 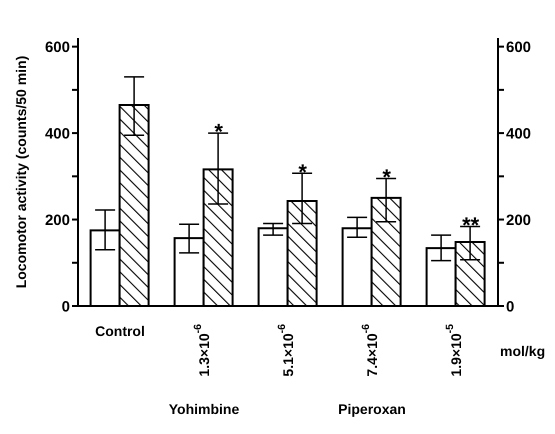 What do you see at coordinates (519, 220) in the screenshot?
I see `y2-tick-label: 200` at bounding box center [519, 220].